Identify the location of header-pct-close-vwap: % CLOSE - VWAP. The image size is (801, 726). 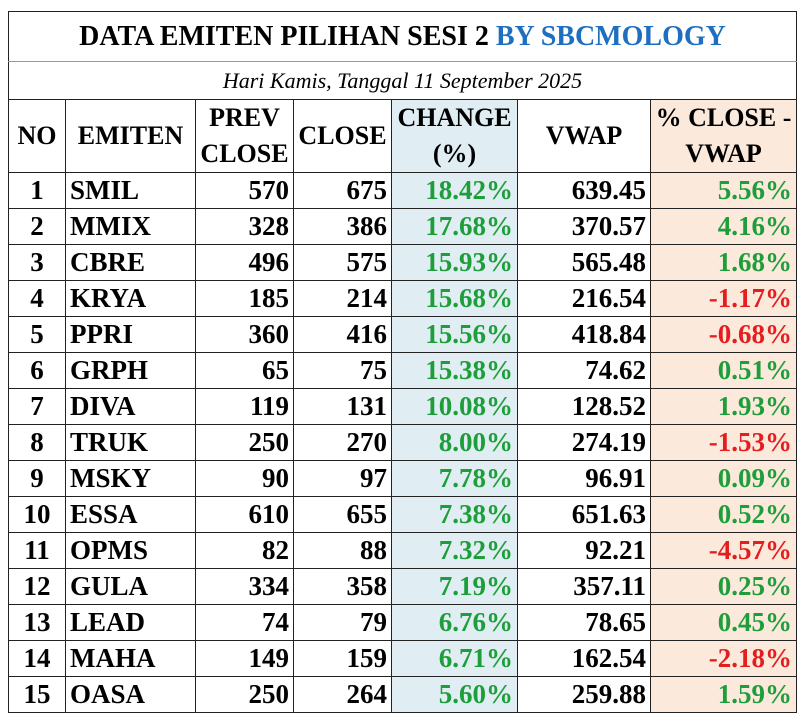
(723, 136).